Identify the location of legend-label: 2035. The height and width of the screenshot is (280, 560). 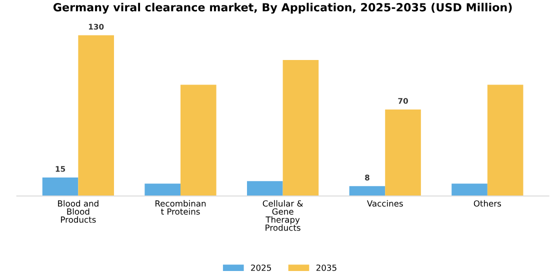
(326, 267).